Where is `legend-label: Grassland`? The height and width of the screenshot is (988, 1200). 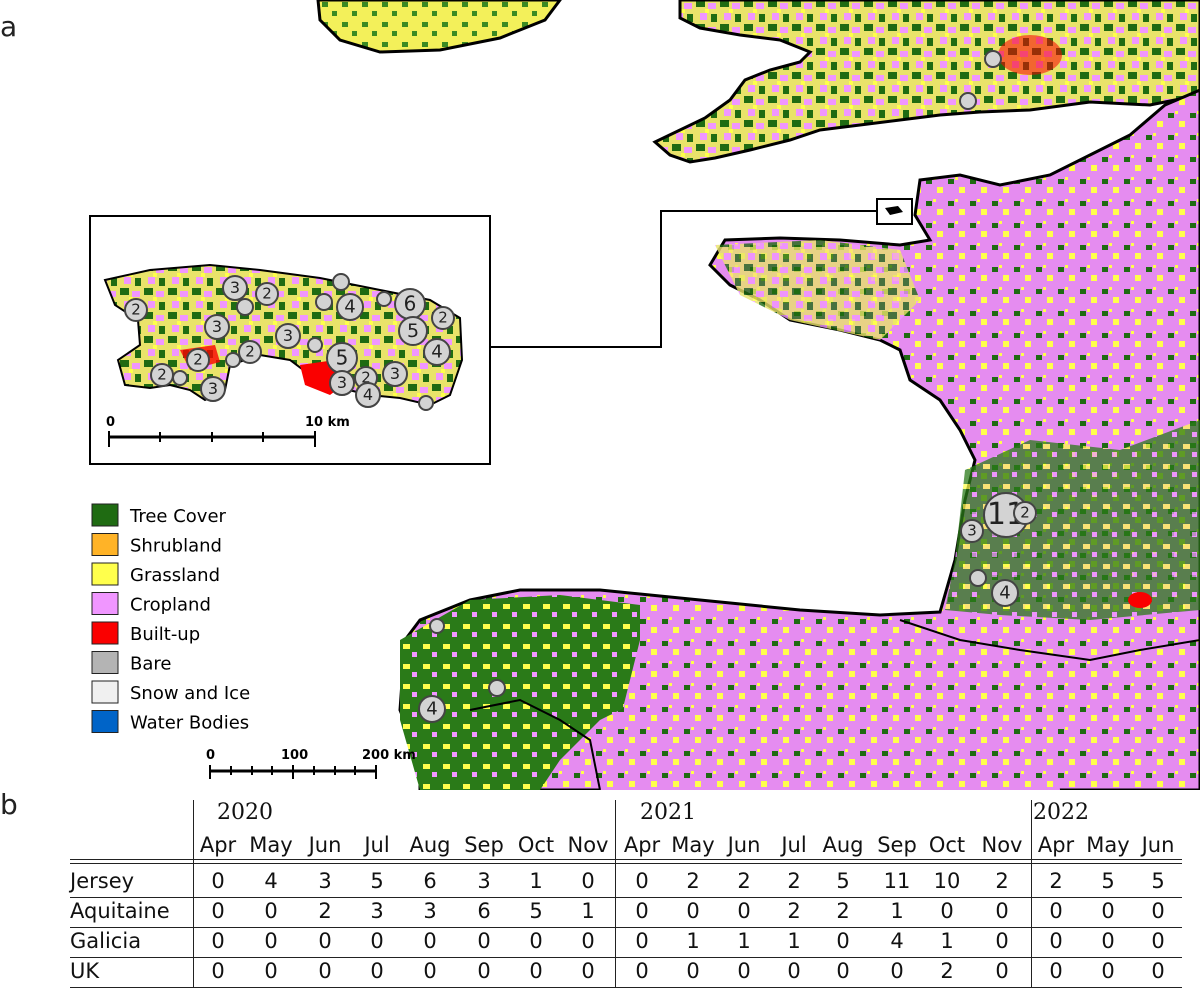 legend-label: Grassland is located at coordinates (175, 575).